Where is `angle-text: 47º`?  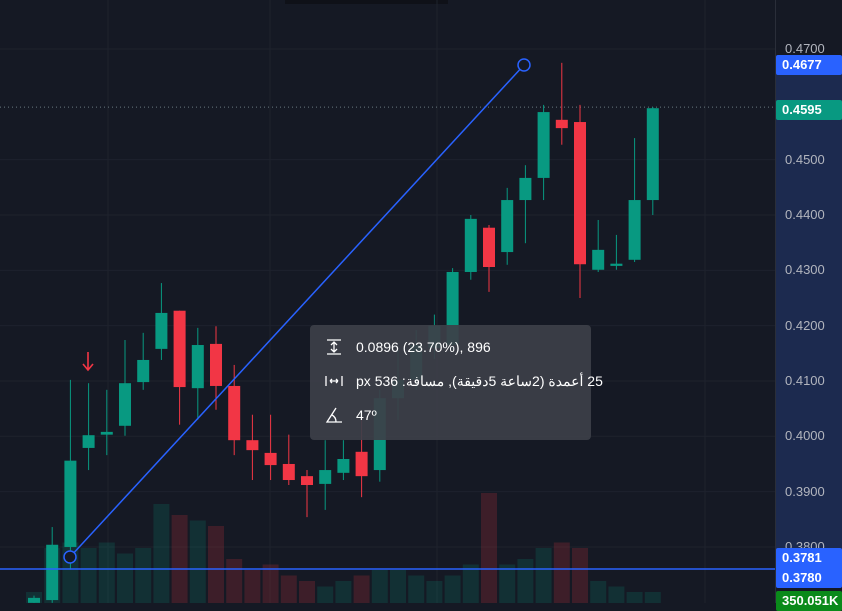 angle-text: 47º is located at coordinates (366, 415).